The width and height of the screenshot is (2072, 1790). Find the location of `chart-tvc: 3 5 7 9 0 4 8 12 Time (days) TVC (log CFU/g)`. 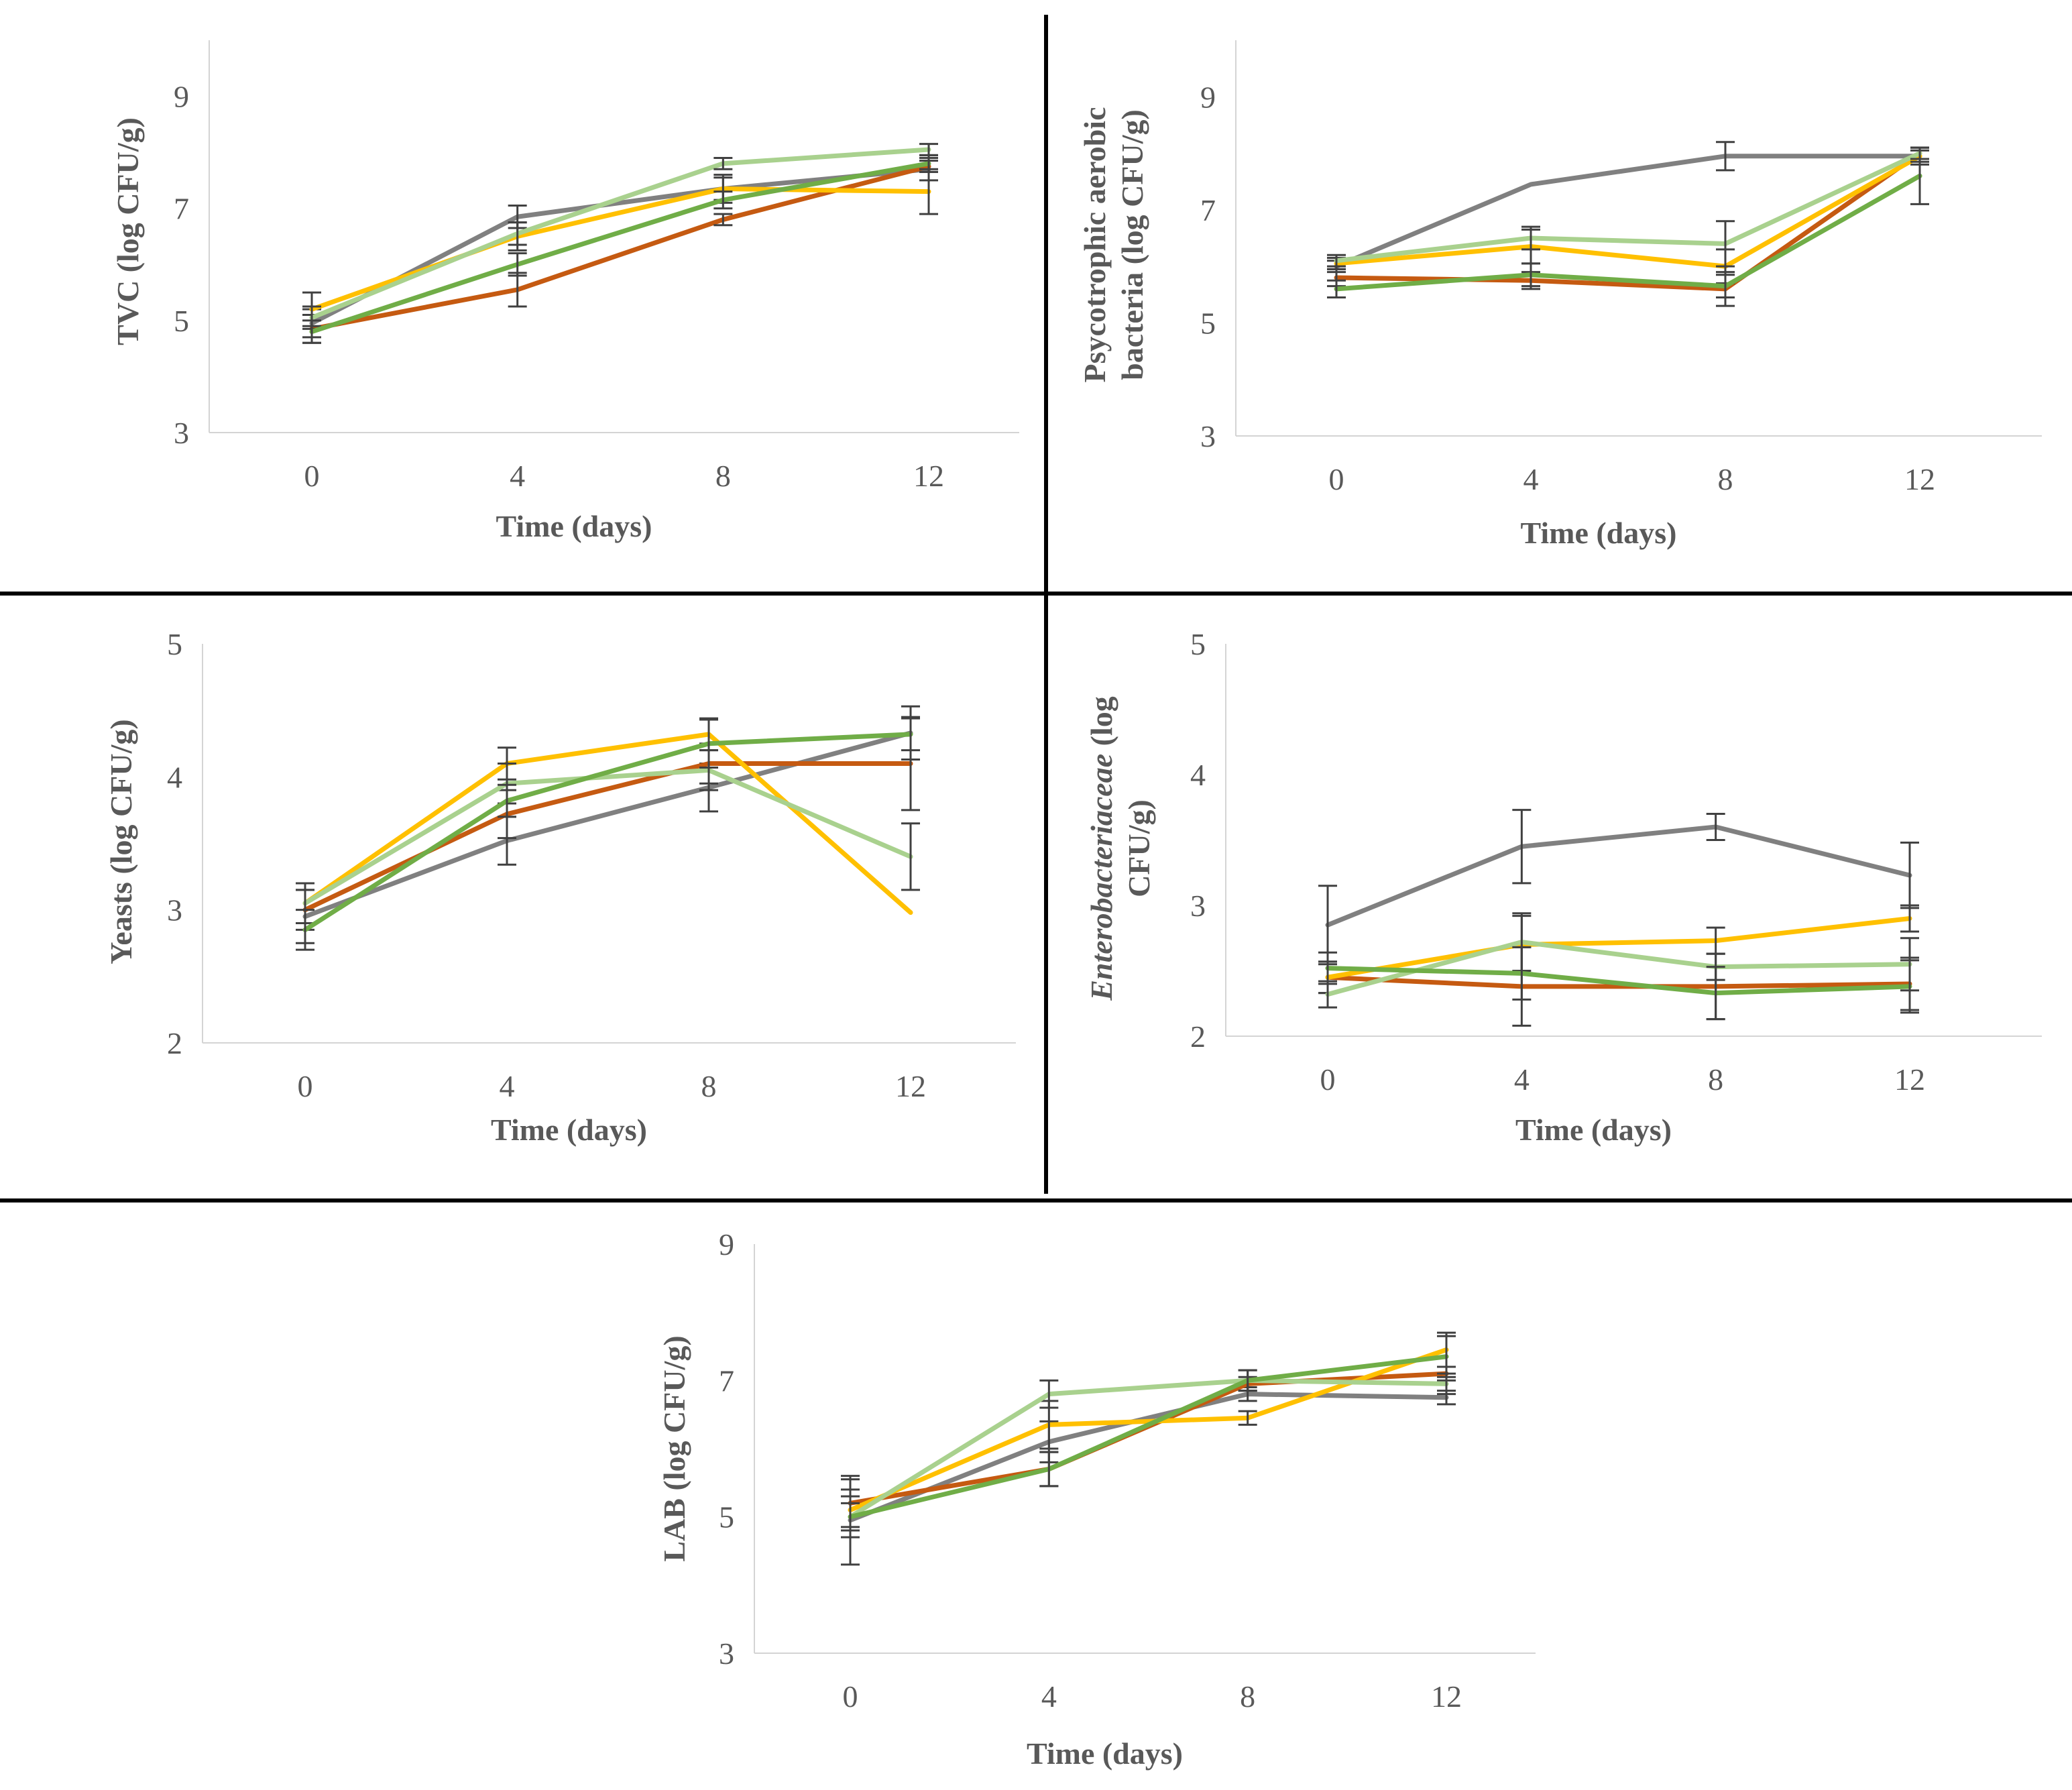

chart-tvc: 3 5 7 9 0 4 8 12 Time (days) TVC (log CFU/g) is located at coordinates (565, 291).